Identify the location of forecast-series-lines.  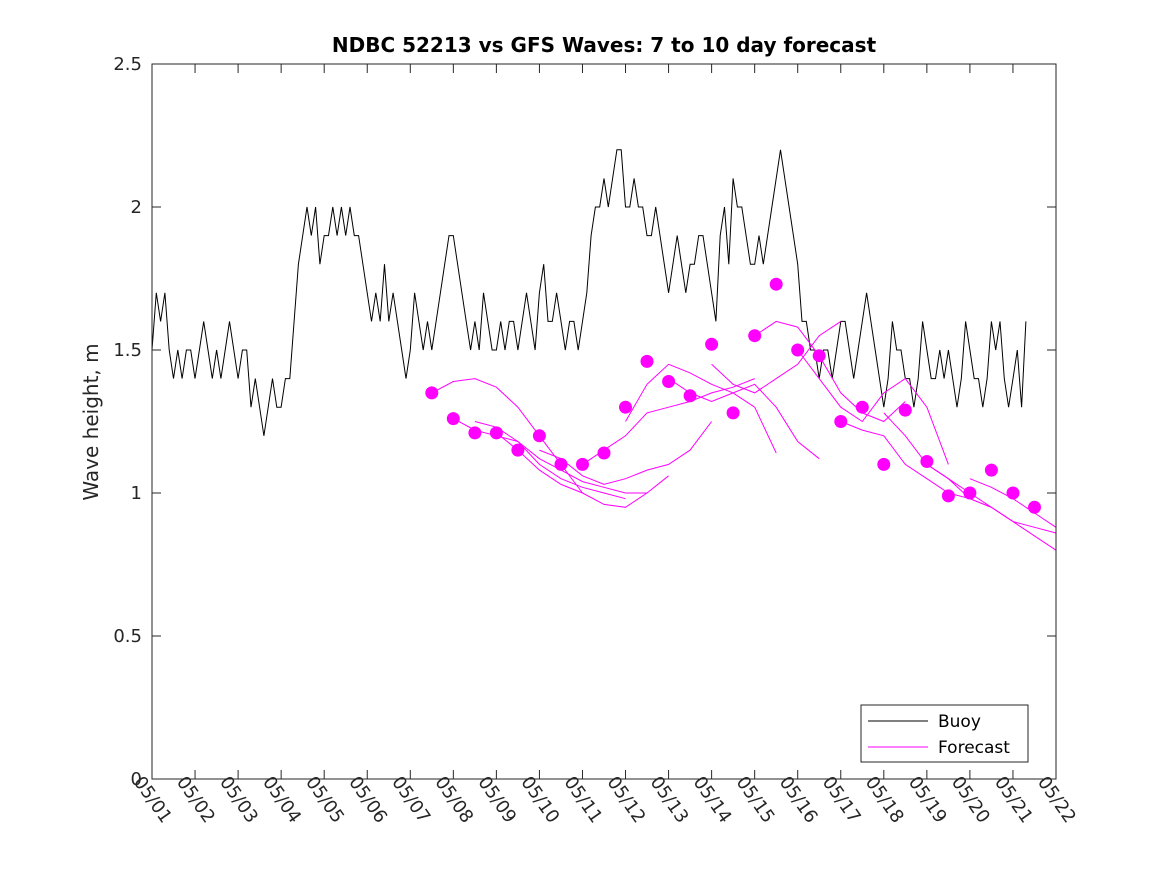
(744, 435).